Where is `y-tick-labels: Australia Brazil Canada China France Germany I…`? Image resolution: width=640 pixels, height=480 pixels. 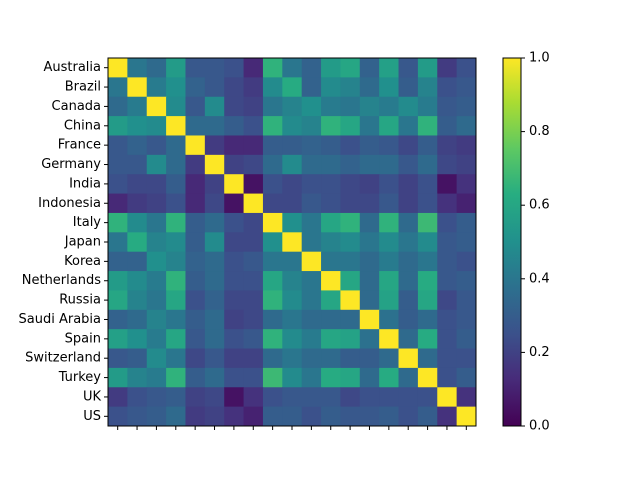 y-tick-labels: Australia Brazil Canada China France Germany I… is located at coordinates (63, 242).